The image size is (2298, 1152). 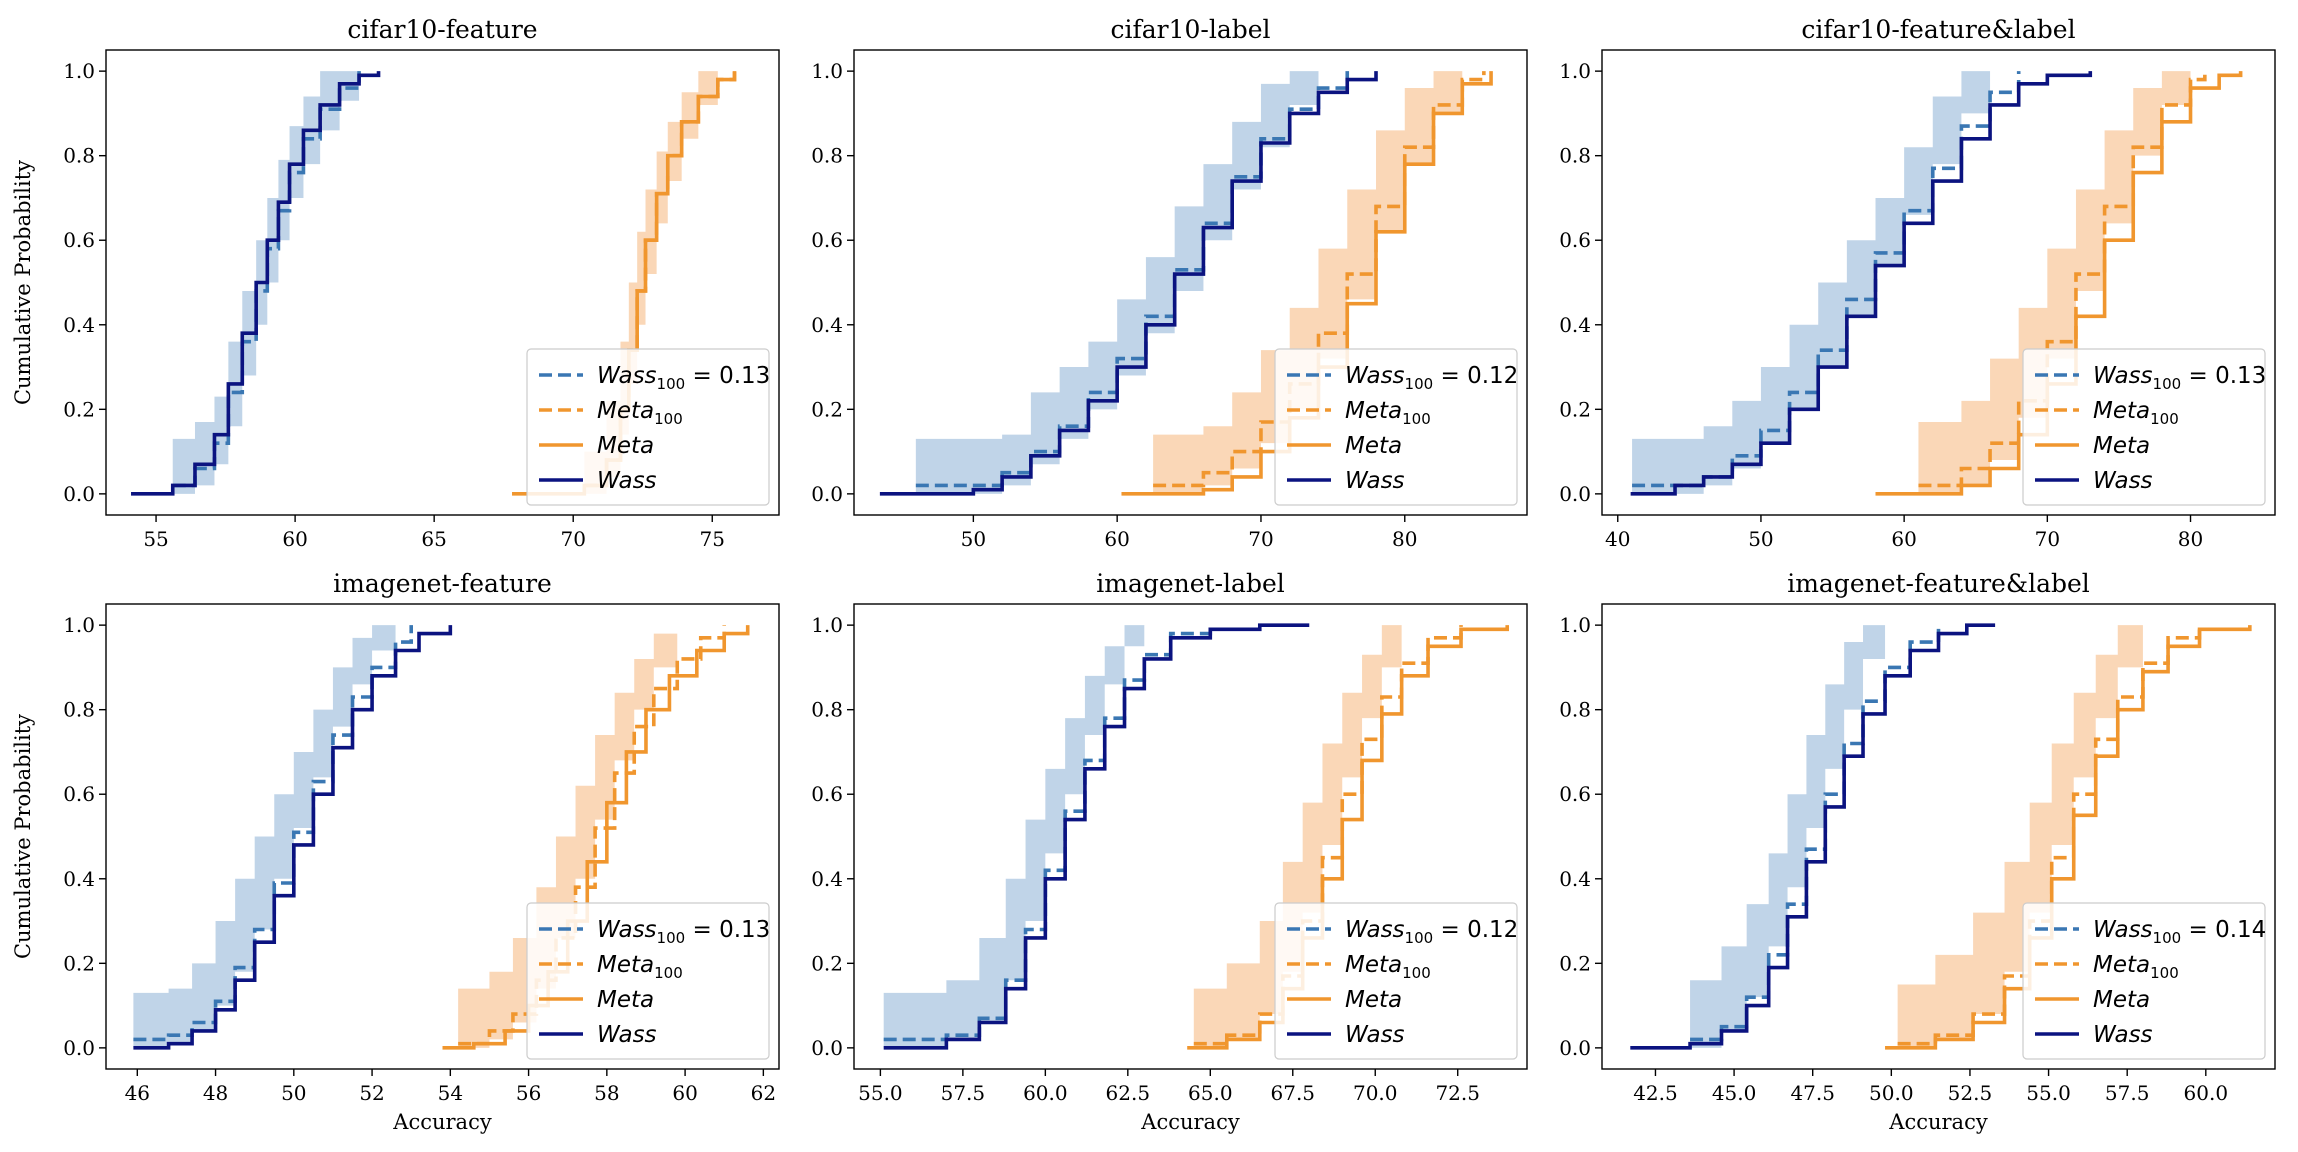 I want to click on x-tick-label: 58, so click(x=606, y=1093).